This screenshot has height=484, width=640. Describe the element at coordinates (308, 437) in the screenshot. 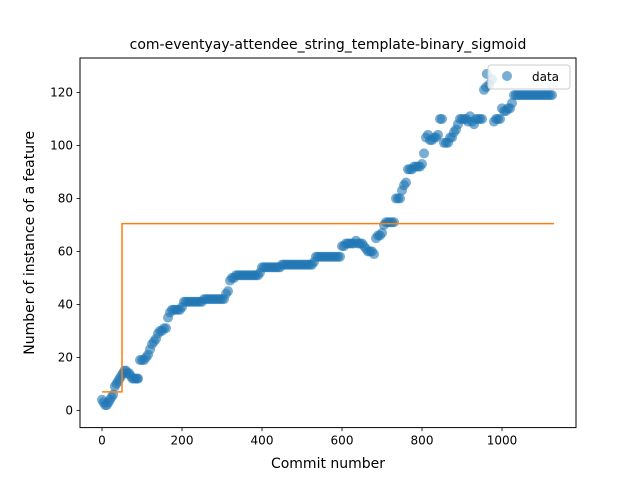

I see `x-axis-ticks: 0 200 400 600 800 1000` at that location.